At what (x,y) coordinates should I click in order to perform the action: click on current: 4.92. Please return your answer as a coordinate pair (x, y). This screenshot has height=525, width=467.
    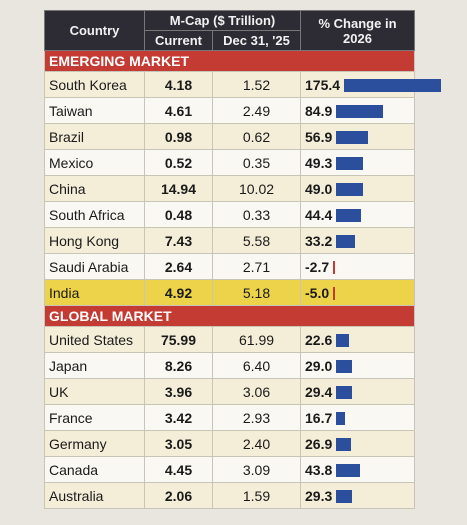
    Looking at the image, I should click on (178, 292).